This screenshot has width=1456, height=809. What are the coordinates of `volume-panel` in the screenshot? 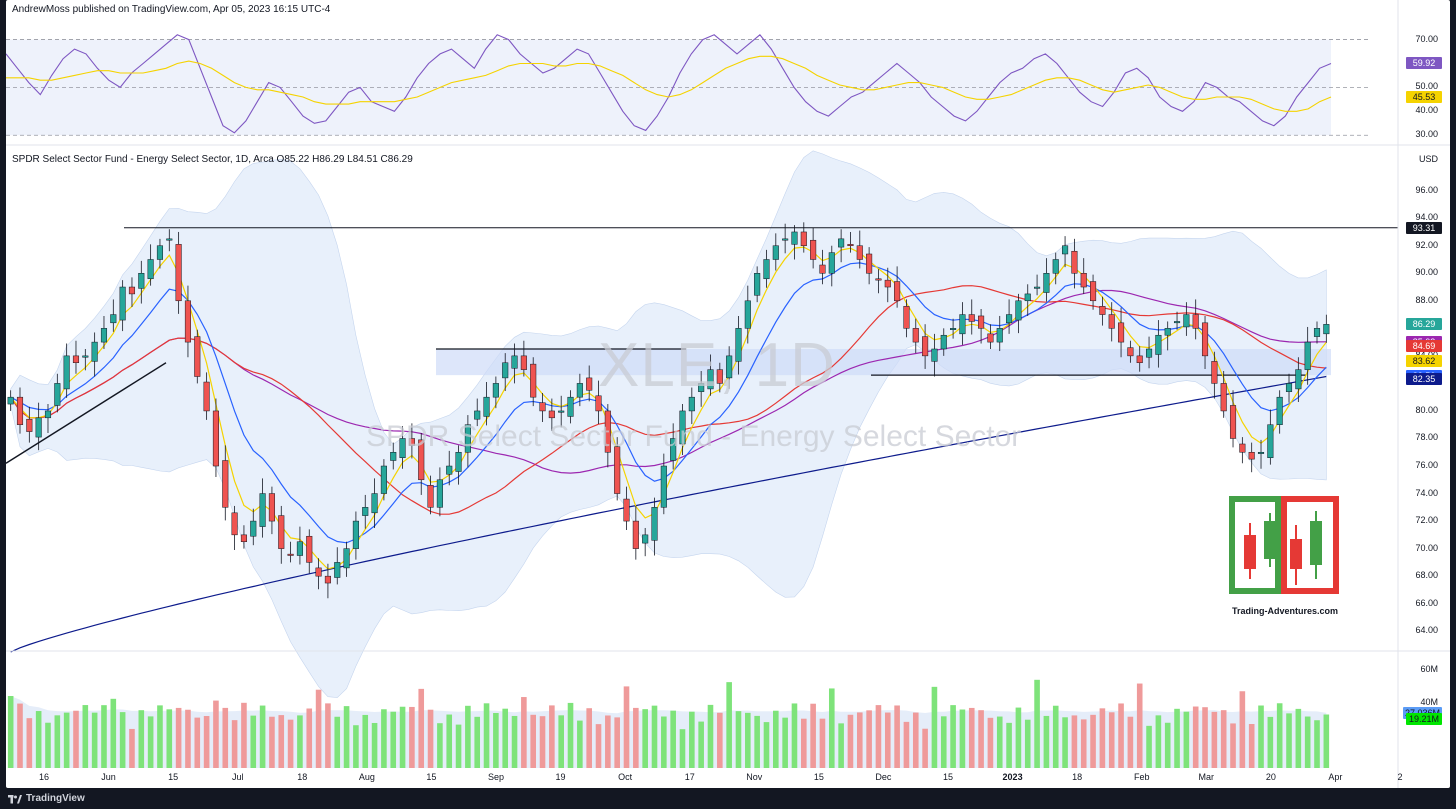 It's located at (668, 723).